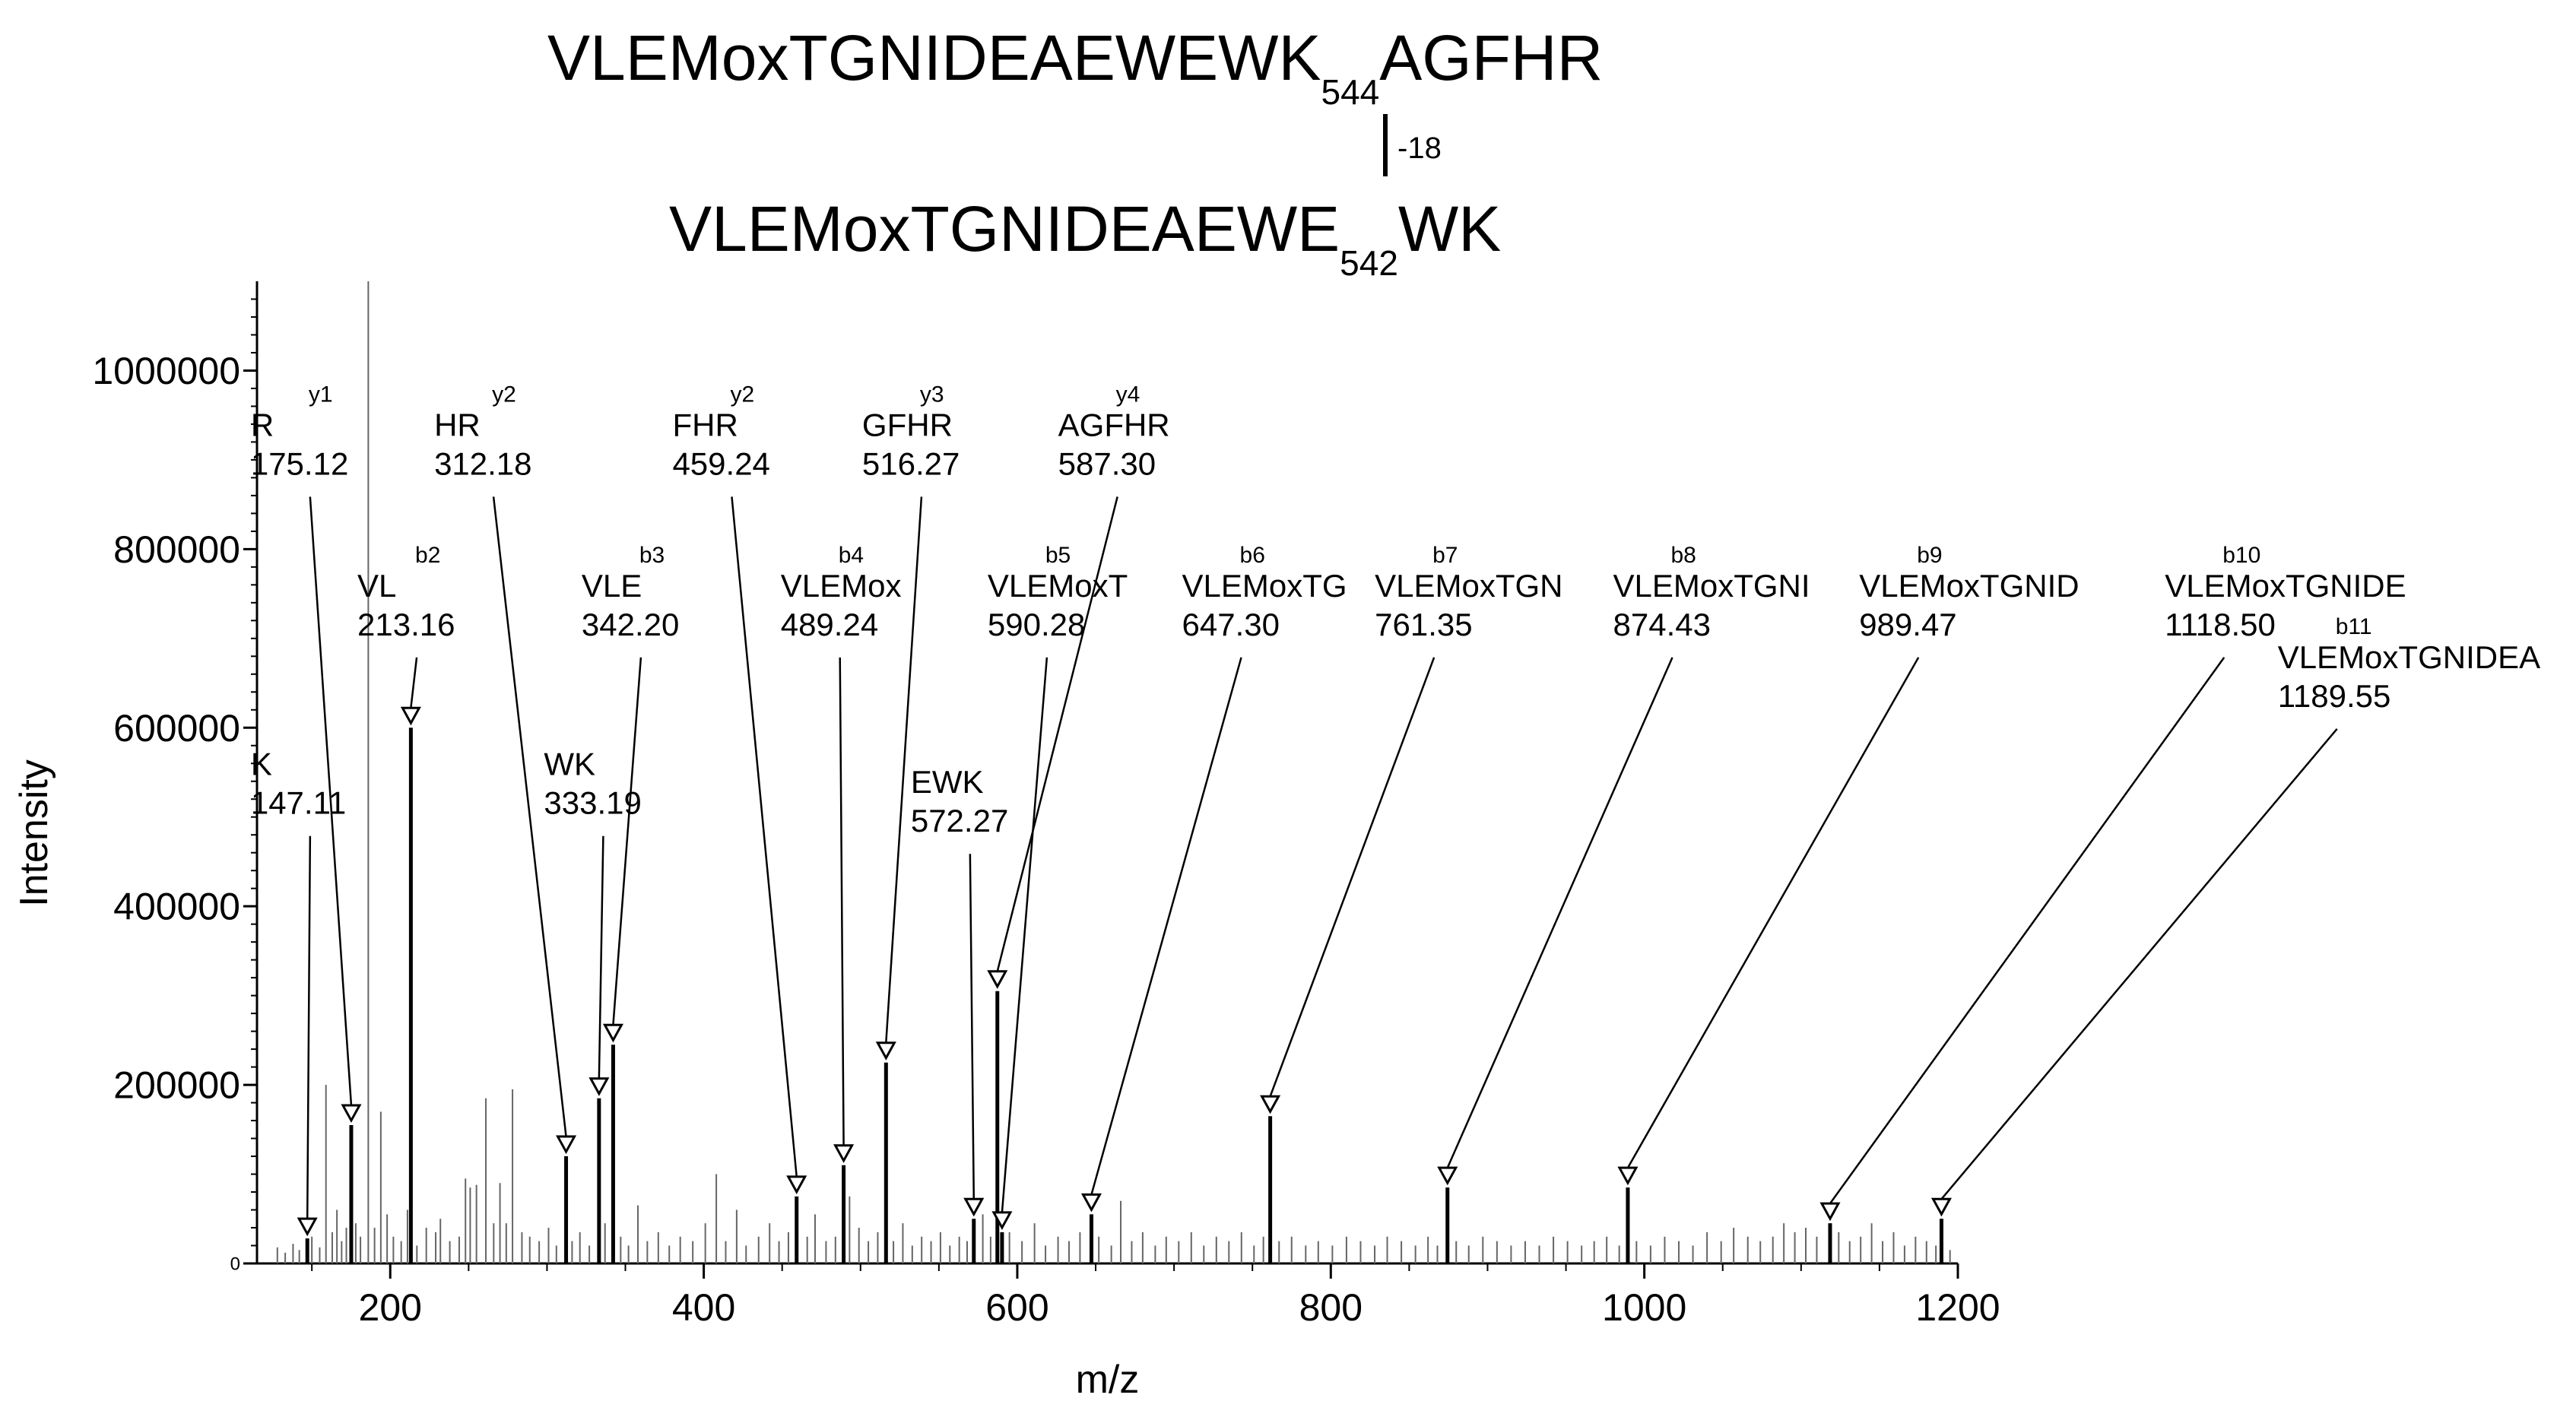 Image resolution: width=2576 pixels, height=1417 pixels. What do you see at coordinates (2285, 586) in the screenshot?
I see `ion-sequence: VLEMoxTGNIDE` at bounding box center [2285, 586].